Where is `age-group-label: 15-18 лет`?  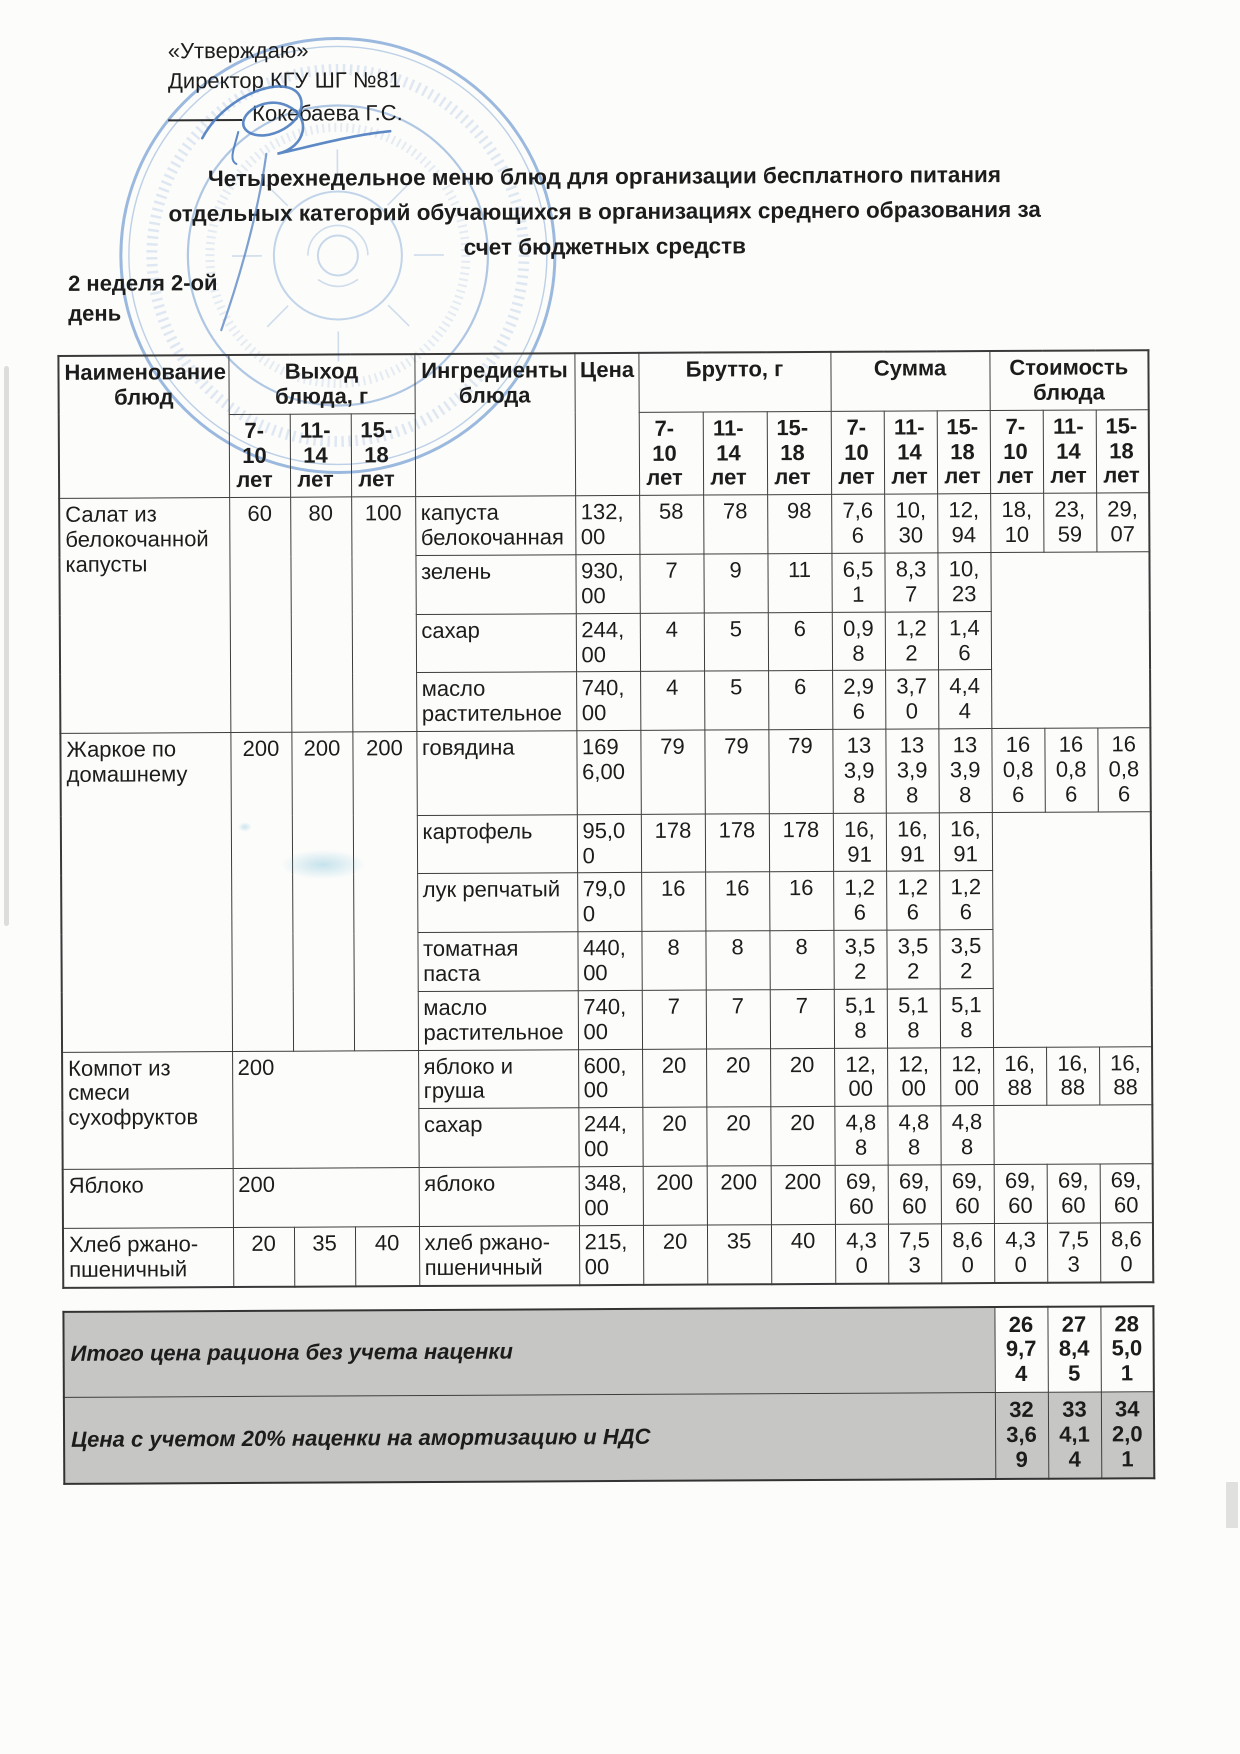
age-group-label: 15-18 лет is located at coordinates (792, 452).